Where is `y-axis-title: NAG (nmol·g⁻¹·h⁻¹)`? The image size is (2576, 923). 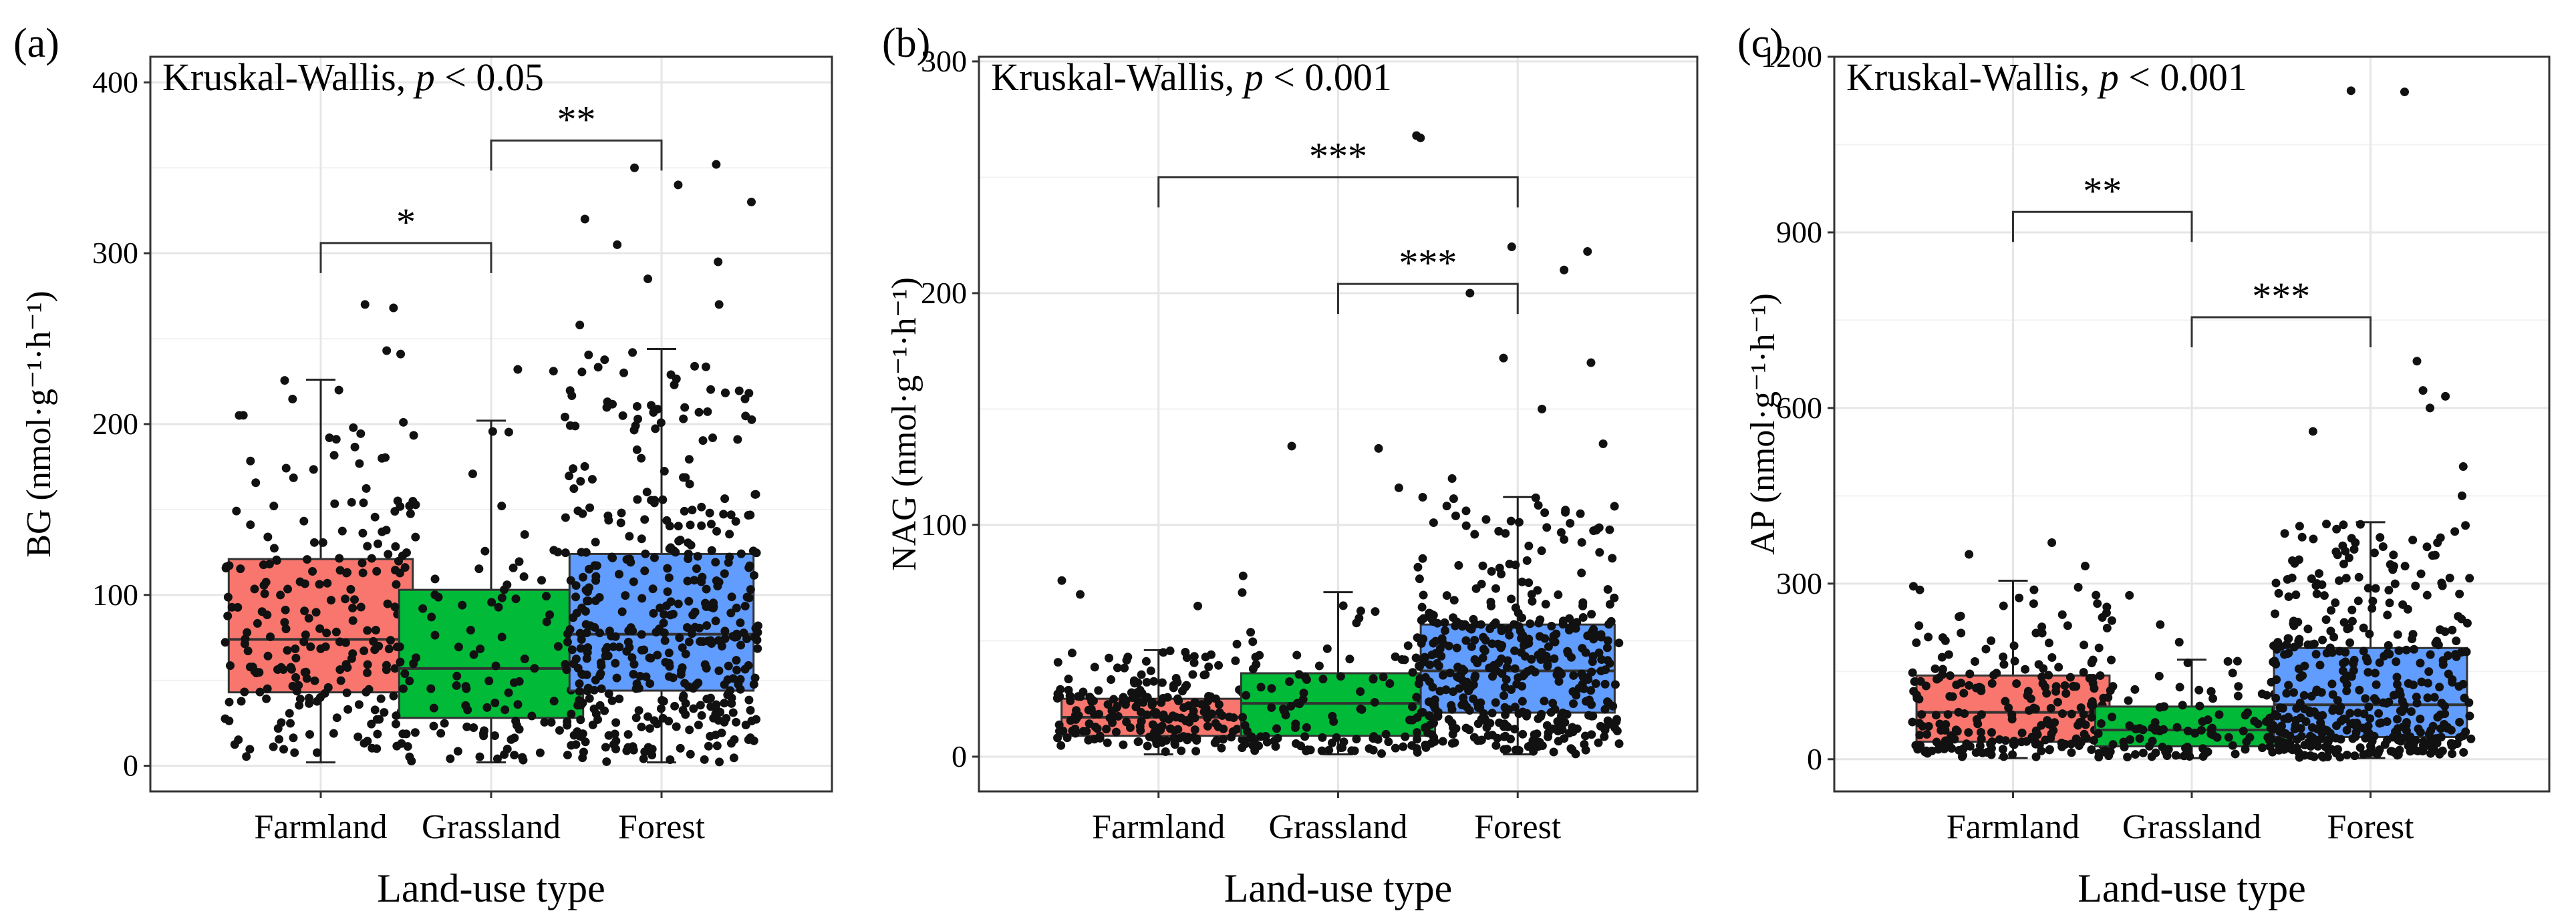 y-axis-title: NAG (nmol·g⁻¹·h⁻¹) is located at coordinates (904, 424).